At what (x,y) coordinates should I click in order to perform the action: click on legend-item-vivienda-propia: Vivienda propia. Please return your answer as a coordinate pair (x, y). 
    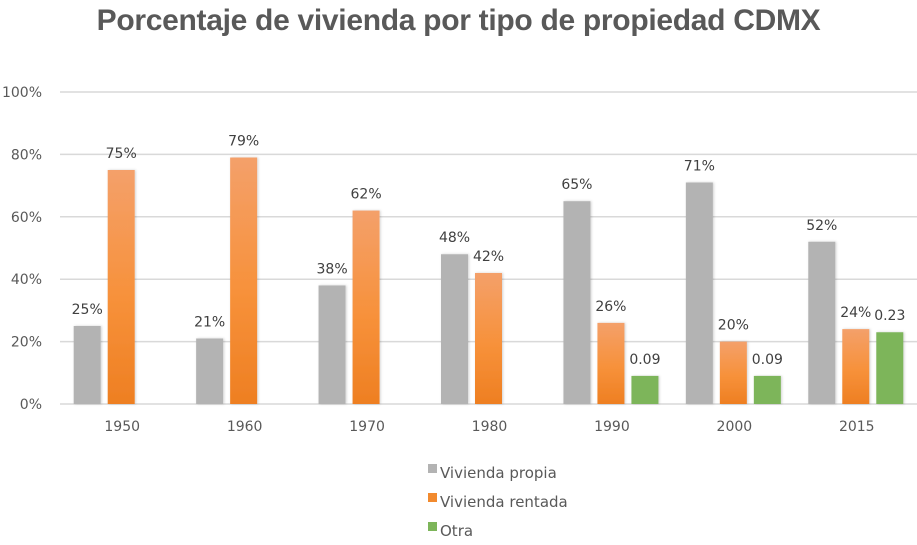
    Looking at the image, I should click on (498, 472).